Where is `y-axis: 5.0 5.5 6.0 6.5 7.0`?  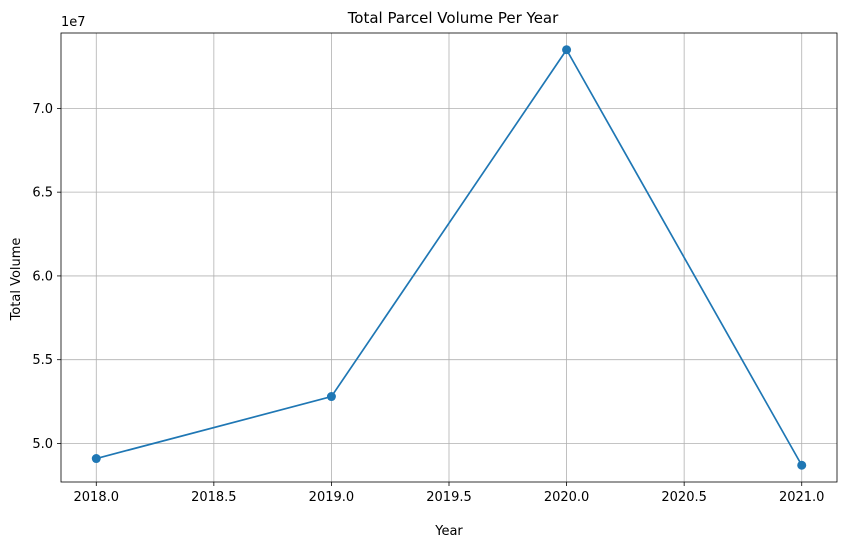 y-axis: 5.0 5.5 6.0 6.5 7.0 is located at coordinates (46, 277).